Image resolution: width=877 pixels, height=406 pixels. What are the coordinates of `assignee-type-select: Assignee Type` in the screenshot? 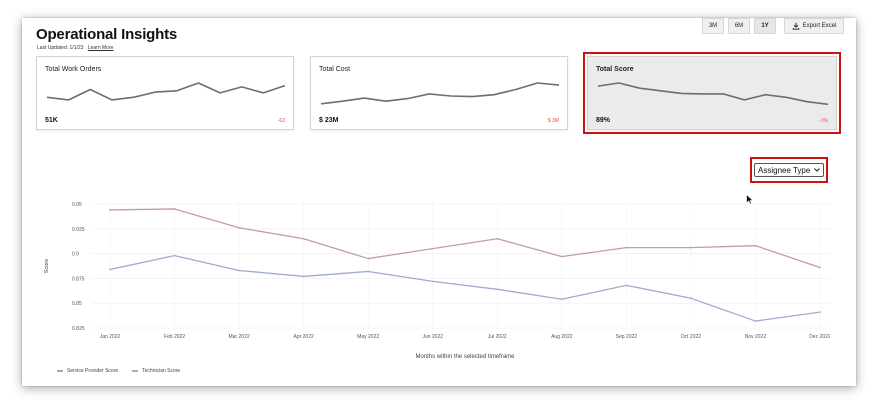 It's located at (789, 170).